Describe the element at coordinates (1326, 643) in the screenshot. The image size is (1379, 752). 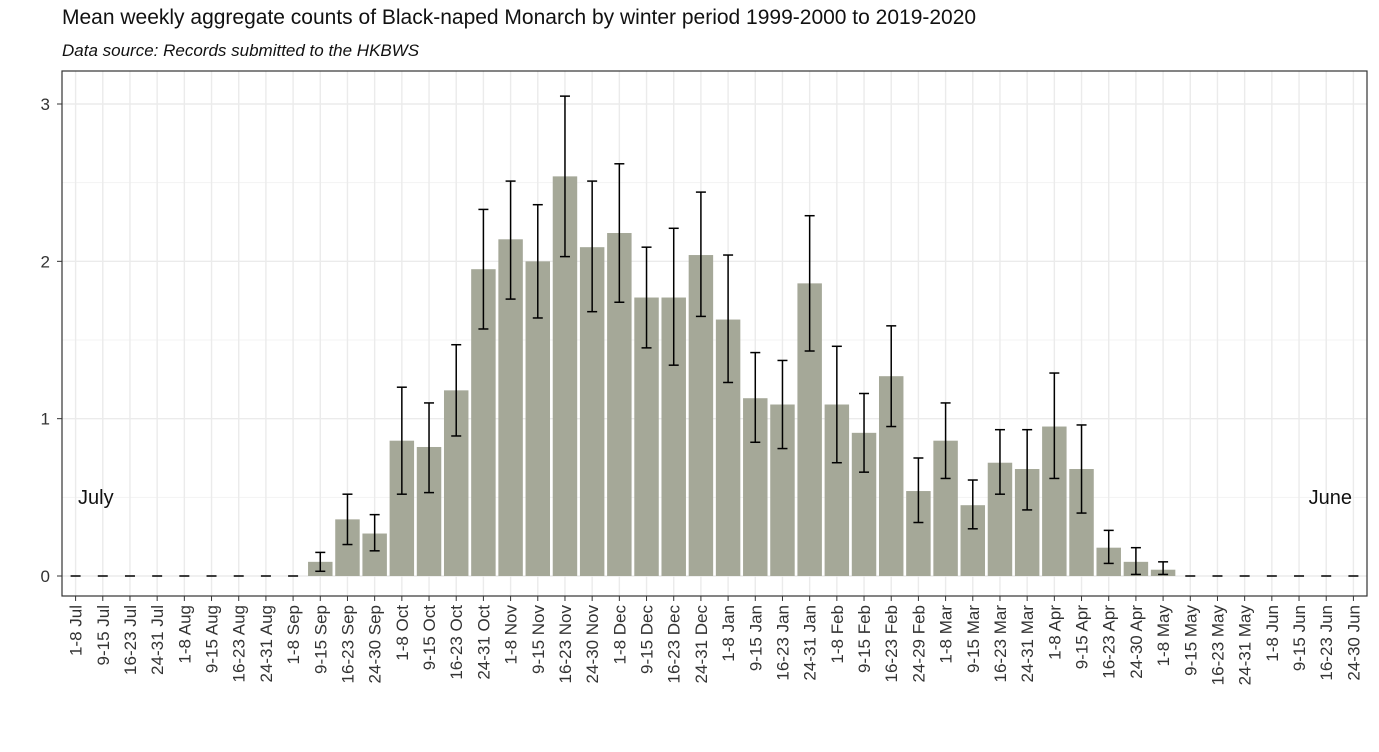
I see `x-tick-label: 16-23 Jun` at that location.